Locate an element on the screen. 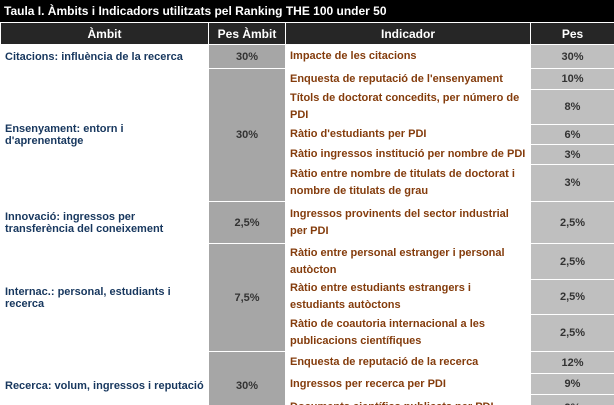  indicator-cell: Impacte de les citacions is located at coordinates (408, 56).